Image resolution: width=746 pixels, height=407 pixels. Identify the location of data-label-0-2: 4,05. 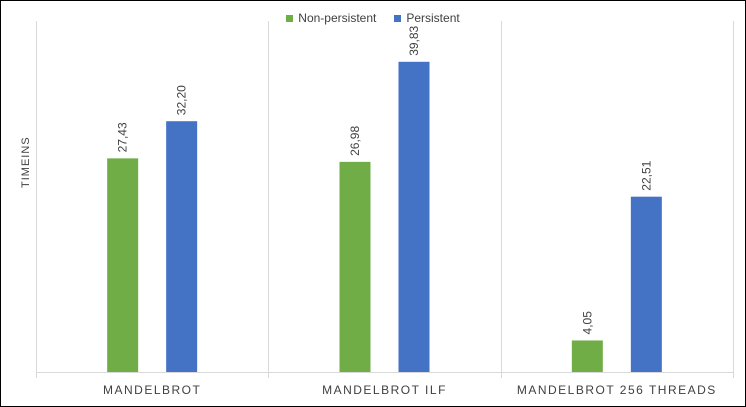
(587, 323).